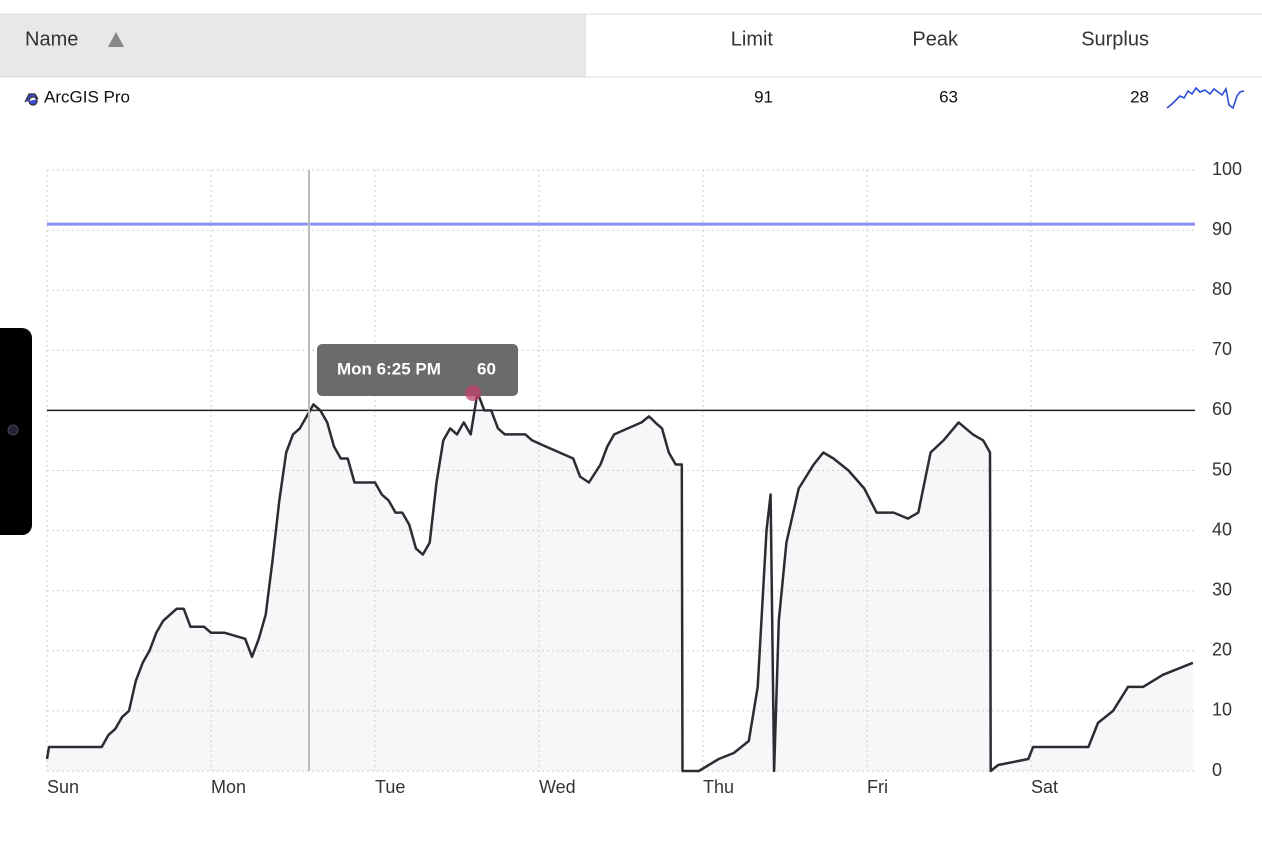  Describe the element at coordinates (1222, 710) in the screenshot. I see `y-tick-label: 10` at that location.